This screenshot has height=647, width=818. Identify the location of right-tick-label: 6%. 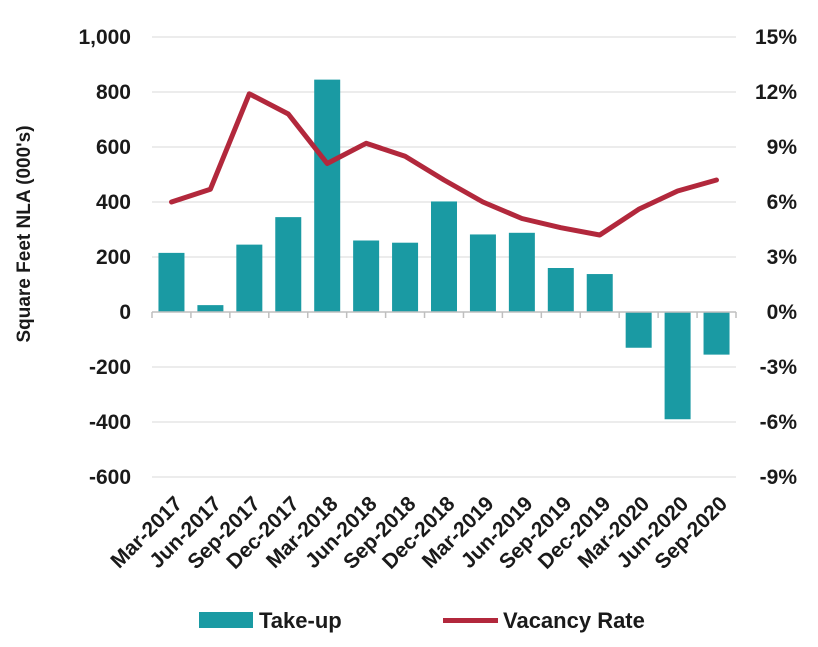
(782, 202).